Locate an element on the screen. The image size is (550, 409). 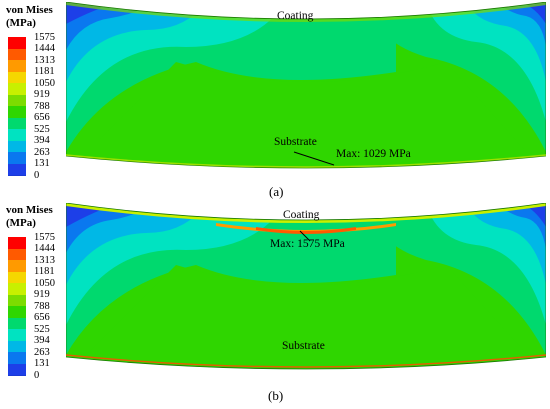
substrate-label-b: Substrate is located at coordinates (303, 346).